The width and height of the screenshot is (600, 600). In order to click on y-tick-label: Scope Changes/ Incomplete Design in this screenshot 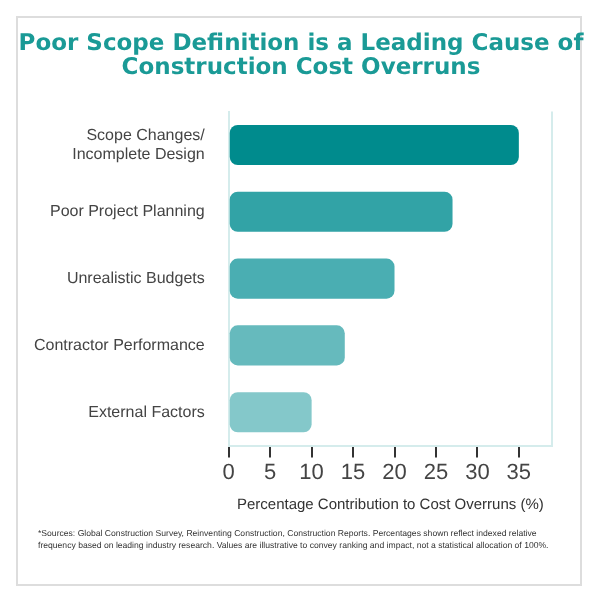, I will do `click(139, 144)`.